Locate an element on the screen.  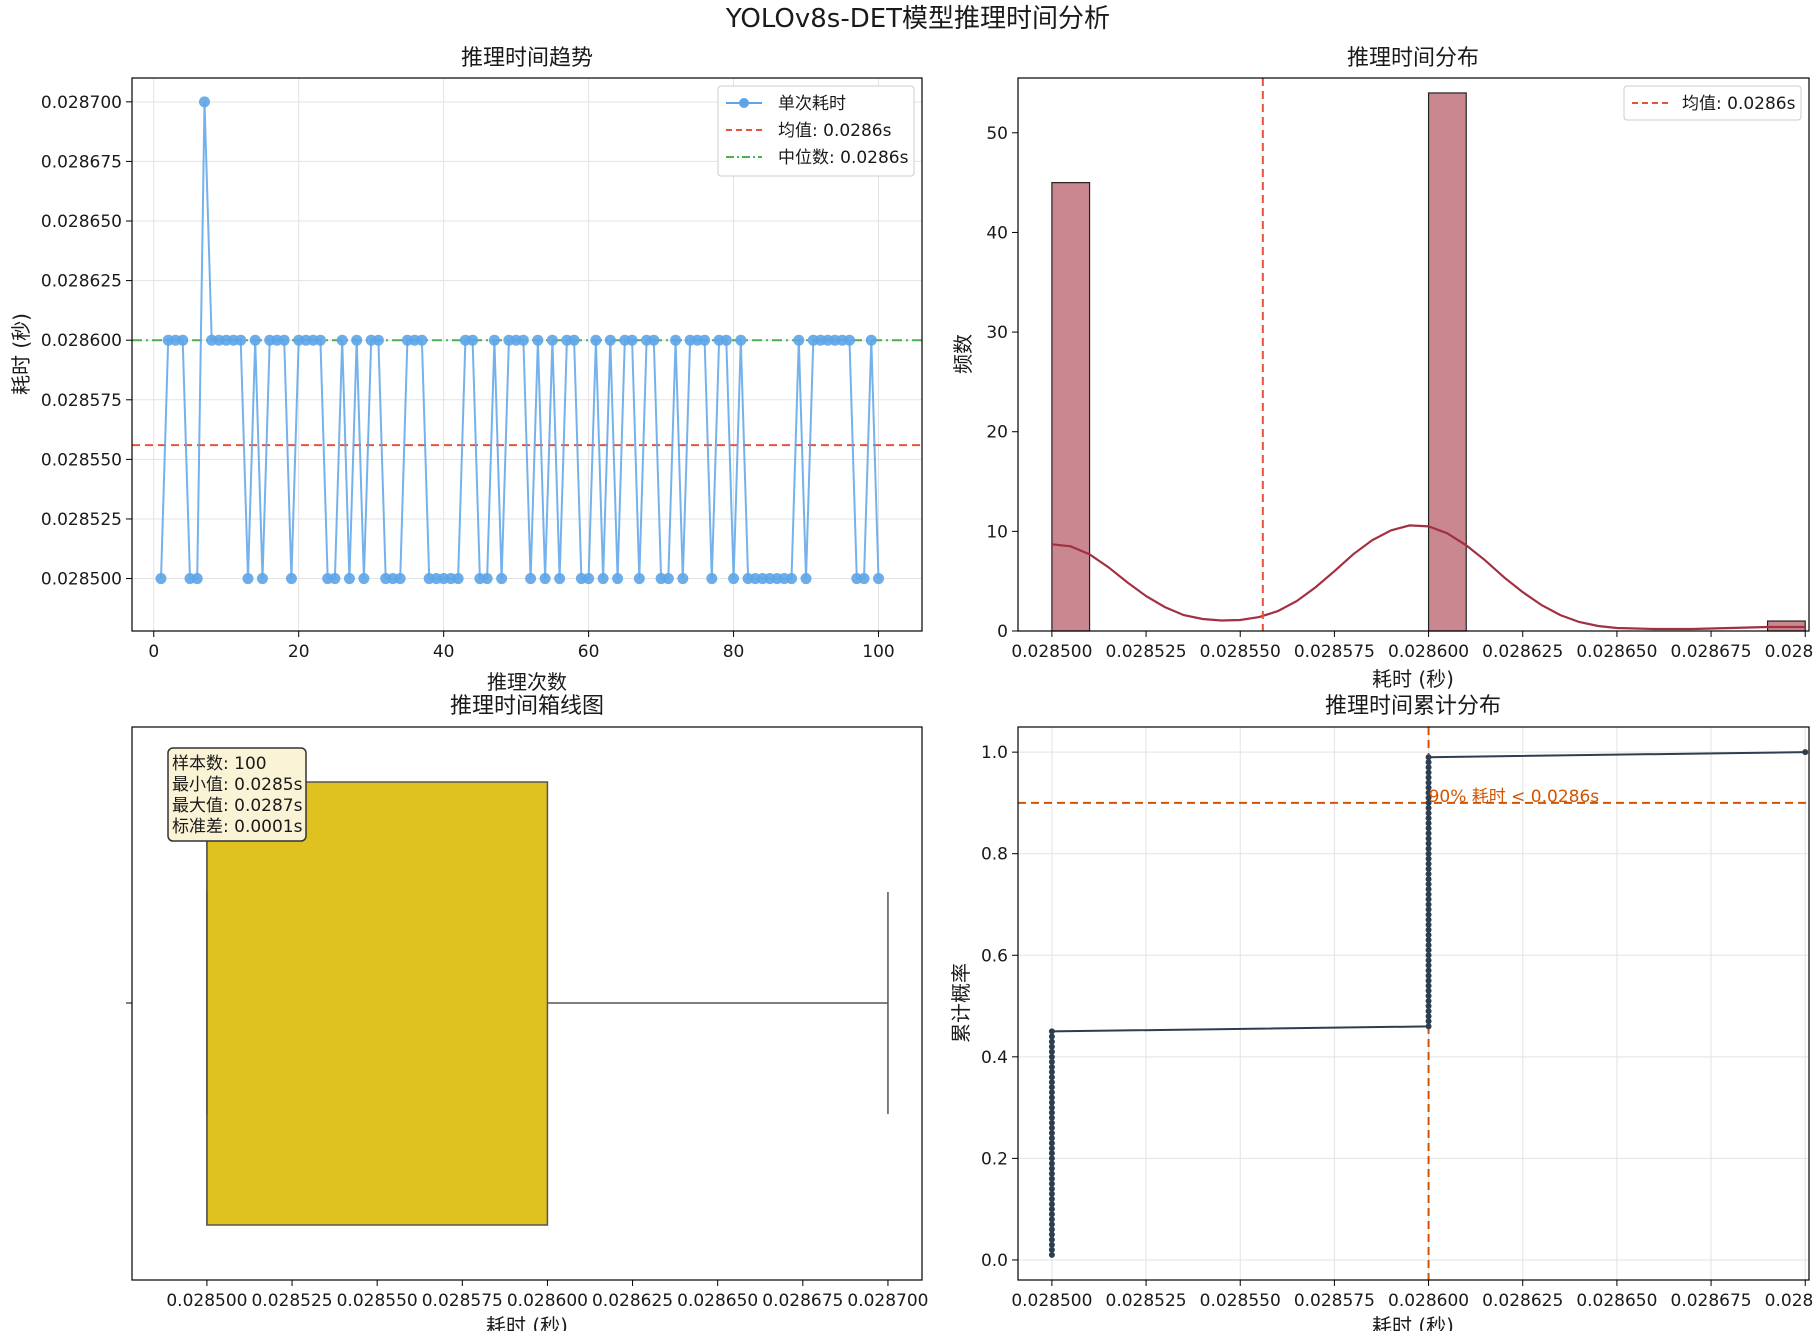
box-x-tick-label: 0.028700 is located at coordinates (887, 1301).